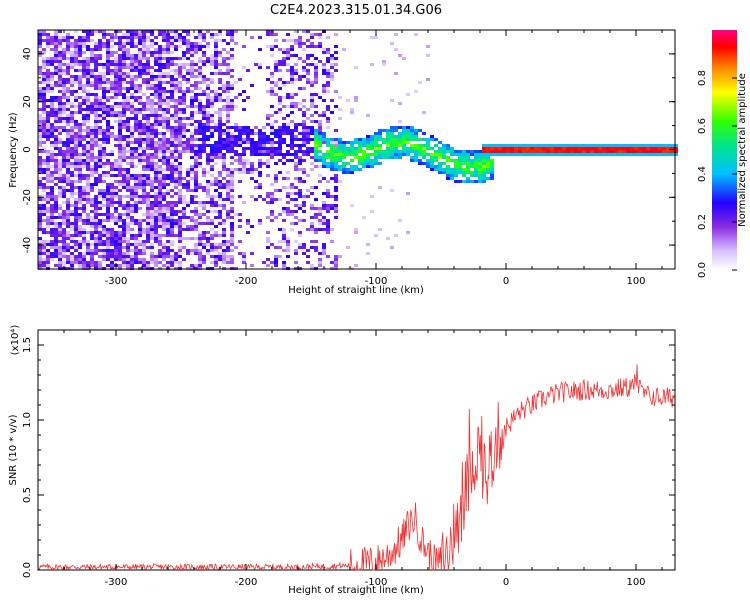 The height and width of the screenshot is (600, 750). Describe the element at coordinates (702, 126) in the screenshot. I see `colorbar-tick-label: 0.6` at that location.